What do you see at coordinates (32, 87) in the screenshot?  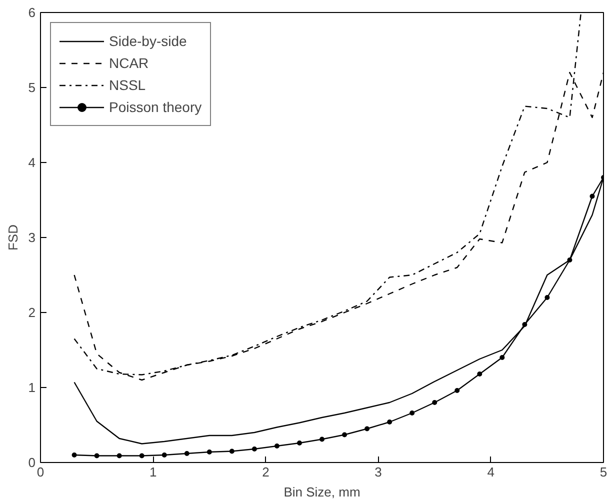 I see `y-tick-label: 5` at bounding box center [32, 87].